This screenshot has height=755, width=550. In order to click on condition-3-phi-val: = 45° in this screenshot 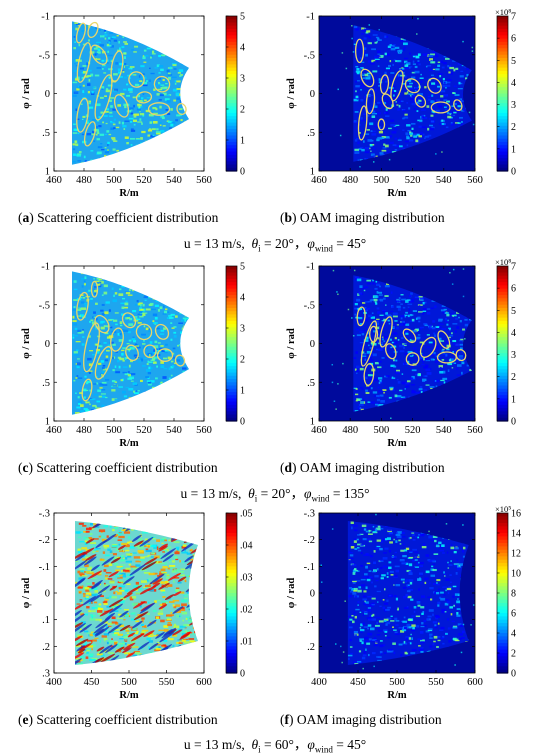, I will do `click(349, 744)`.